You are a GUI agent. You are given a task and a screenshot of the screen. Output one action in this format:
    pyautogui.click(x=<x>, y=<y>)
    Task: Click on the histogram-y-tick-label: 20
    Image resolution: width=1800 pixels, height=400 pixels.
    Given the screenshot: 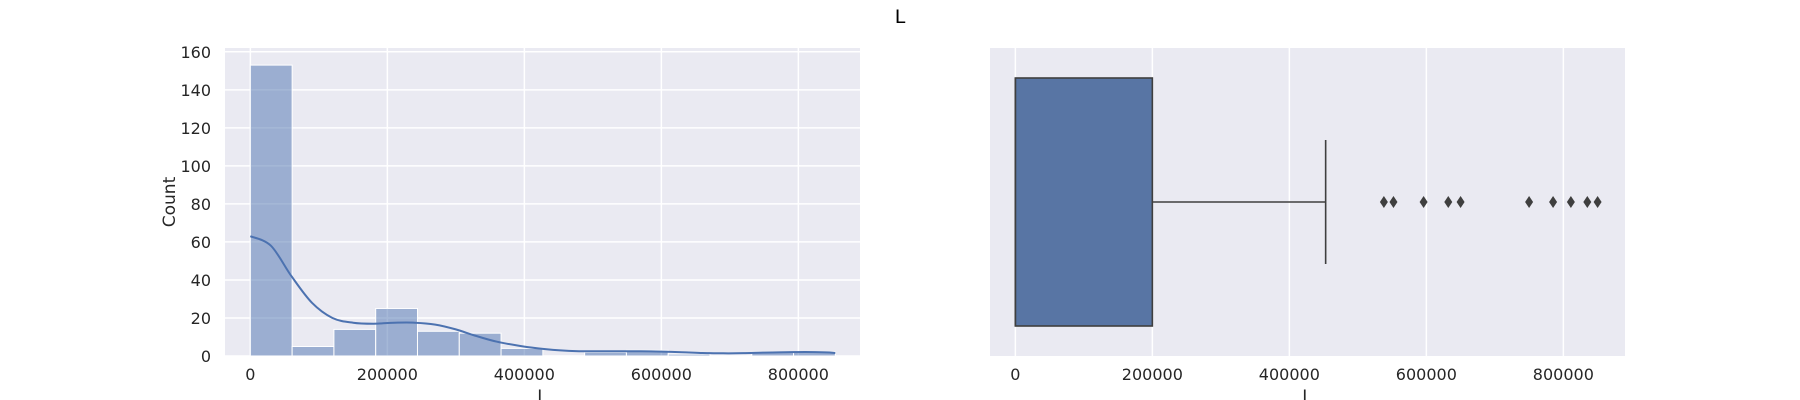 What is the action you would take?
    pyautogui.click(x=201, y=318)
    